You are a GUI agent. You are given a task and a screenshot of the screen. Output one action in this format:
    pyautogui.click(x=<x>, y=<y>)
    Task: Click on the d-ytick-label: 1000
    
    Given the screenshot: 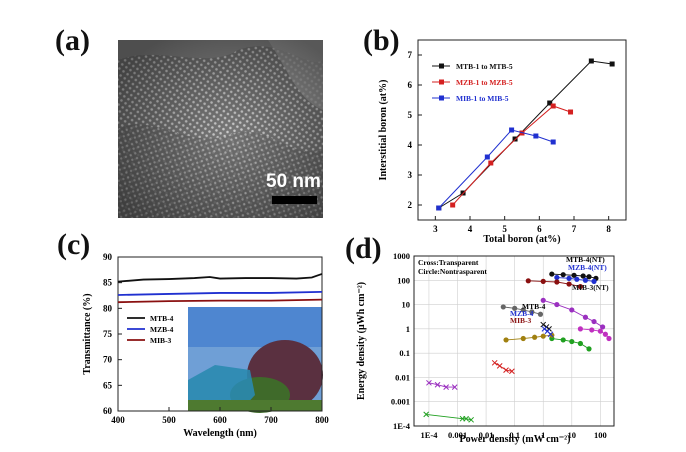 What is the action you would take?
    pyautogui.click(x=401, y=256)
    